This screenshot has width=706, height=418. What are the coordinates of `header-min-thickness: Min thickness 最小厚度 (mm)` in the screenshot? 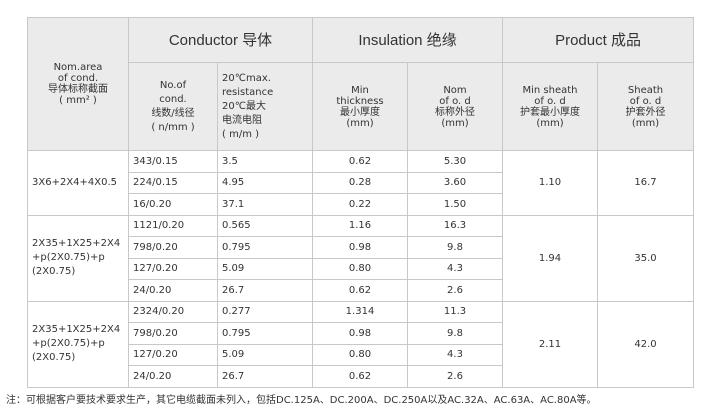 It's located at (360, 106).